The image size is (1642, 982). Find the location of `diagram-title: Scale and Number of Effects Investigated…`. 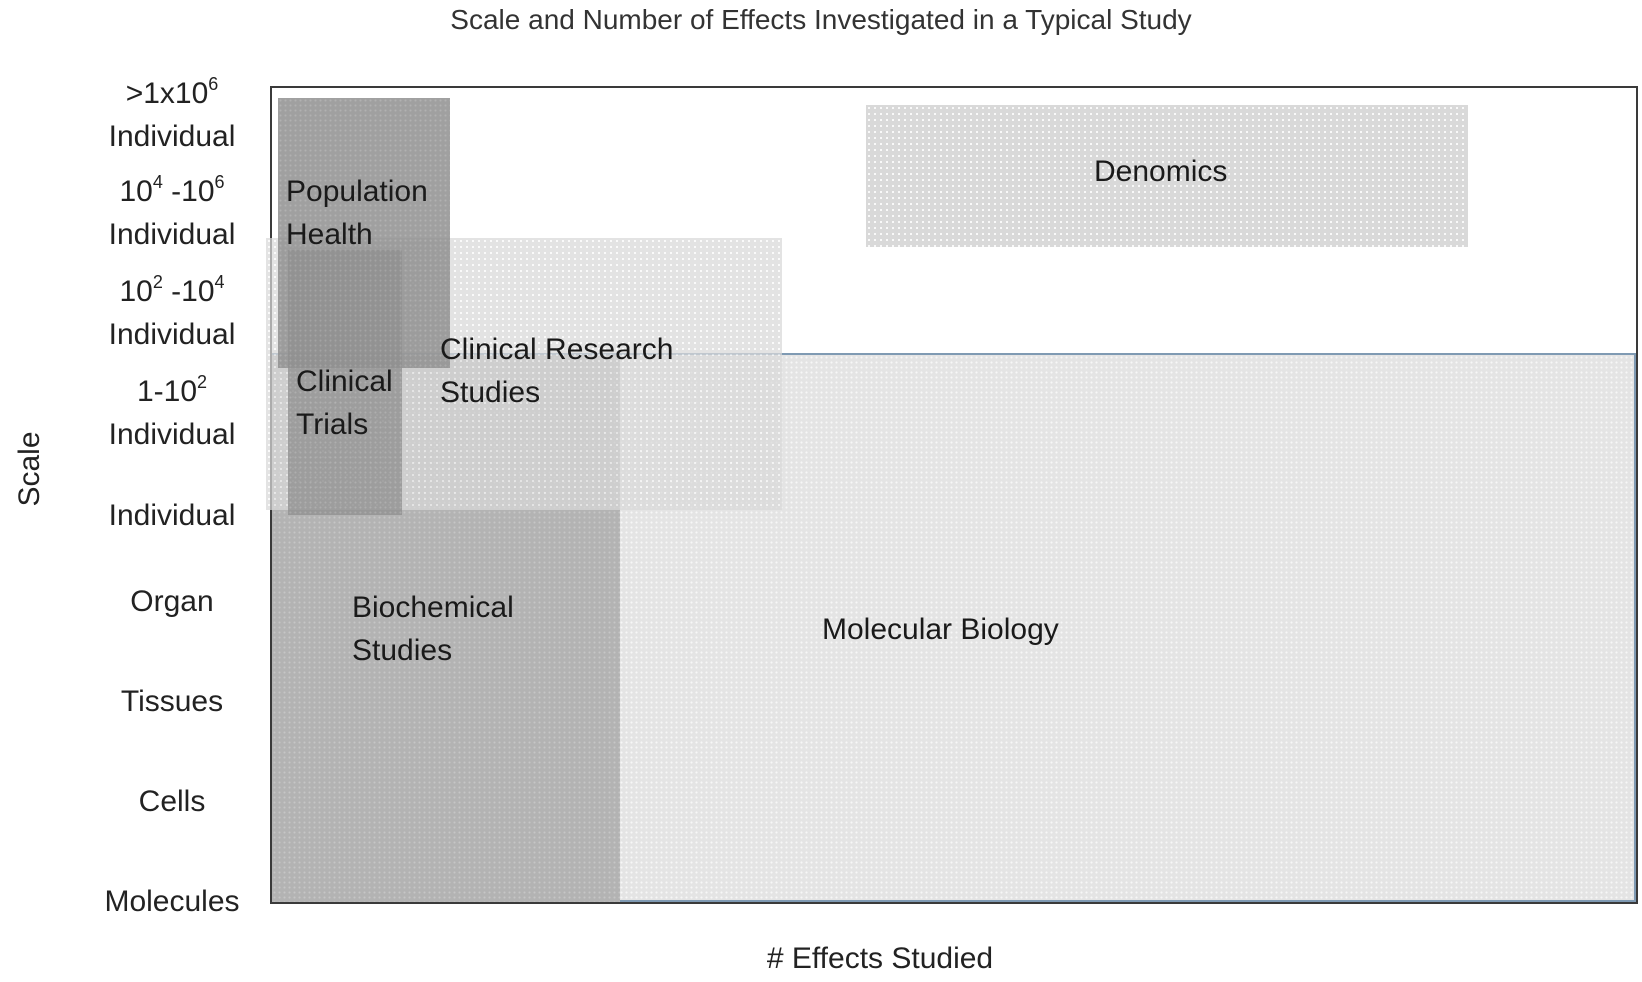

diagram-title: Scale and Number of Effects Investigated… is located at coordinates (821, 19).